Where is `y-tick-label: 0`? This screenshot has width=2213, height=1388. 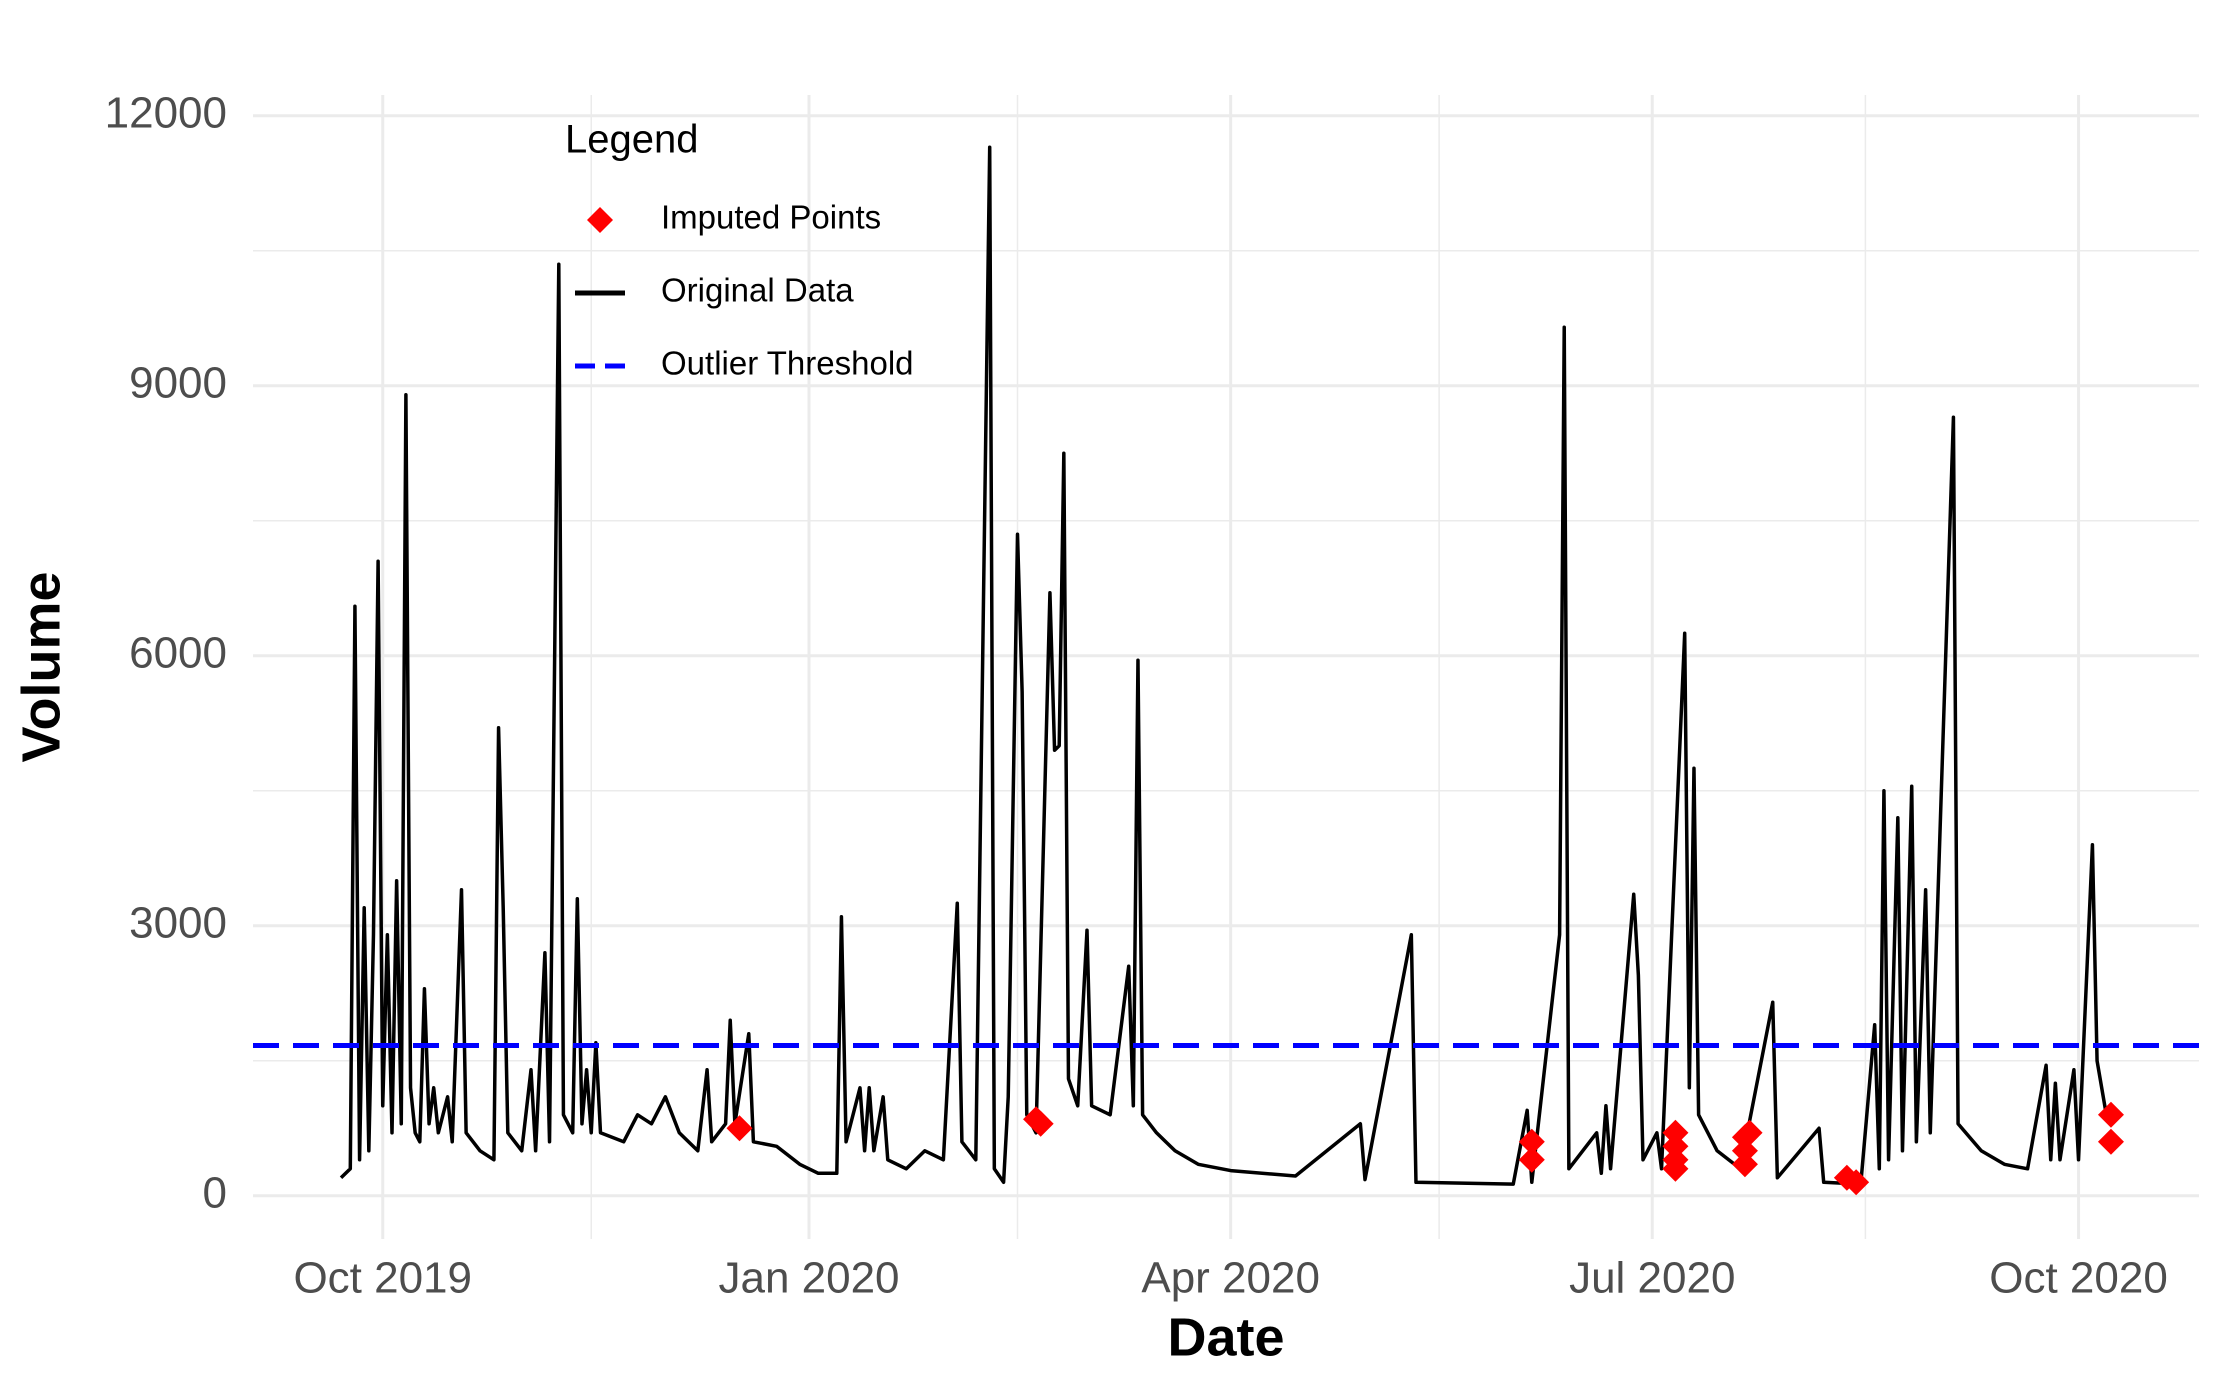 y-tick-label: 0 is located at coordinates (215, 1192).